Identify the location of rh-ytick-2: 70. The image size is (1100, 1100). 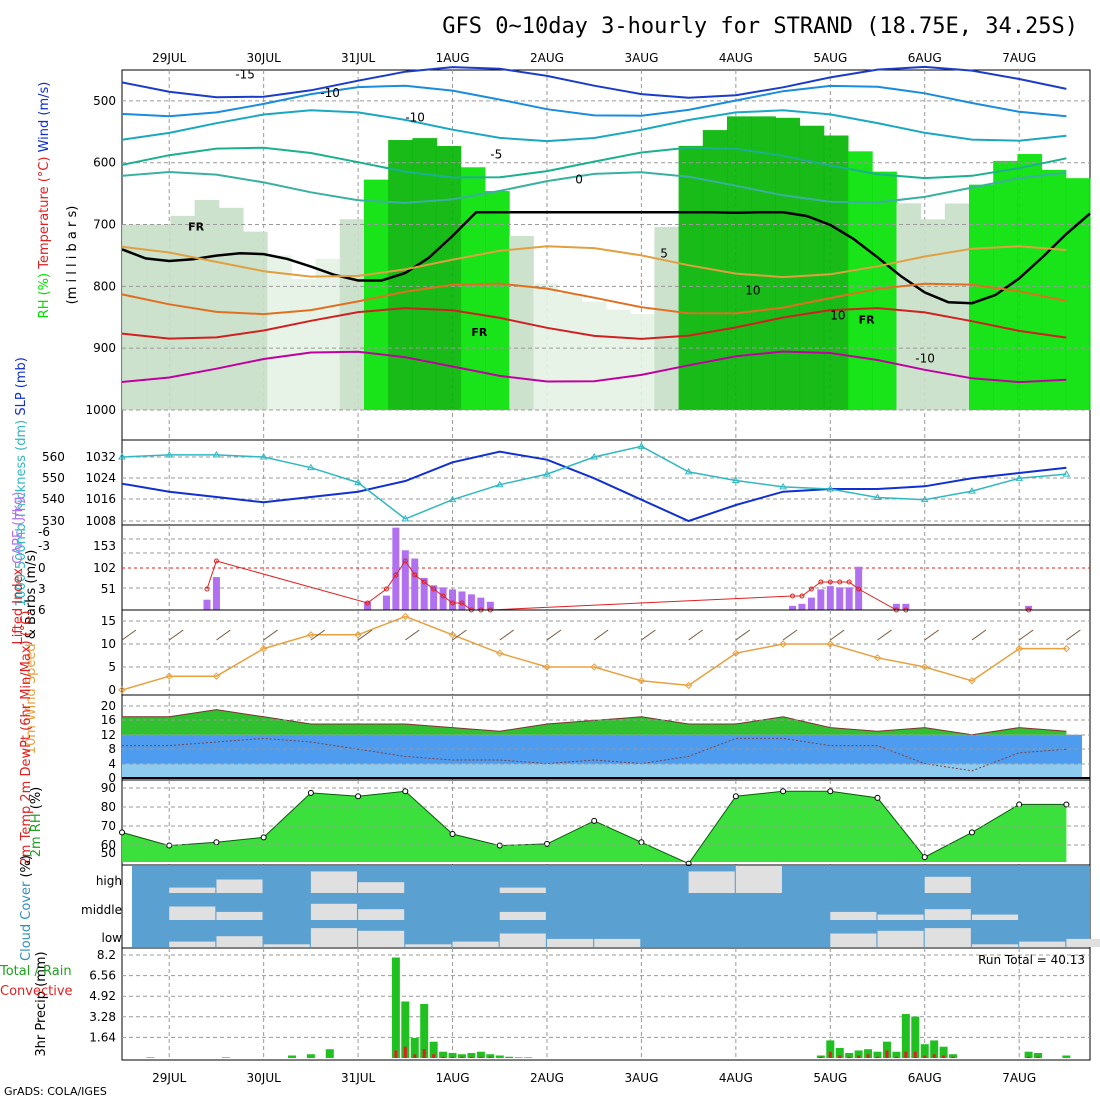
(108, 826).